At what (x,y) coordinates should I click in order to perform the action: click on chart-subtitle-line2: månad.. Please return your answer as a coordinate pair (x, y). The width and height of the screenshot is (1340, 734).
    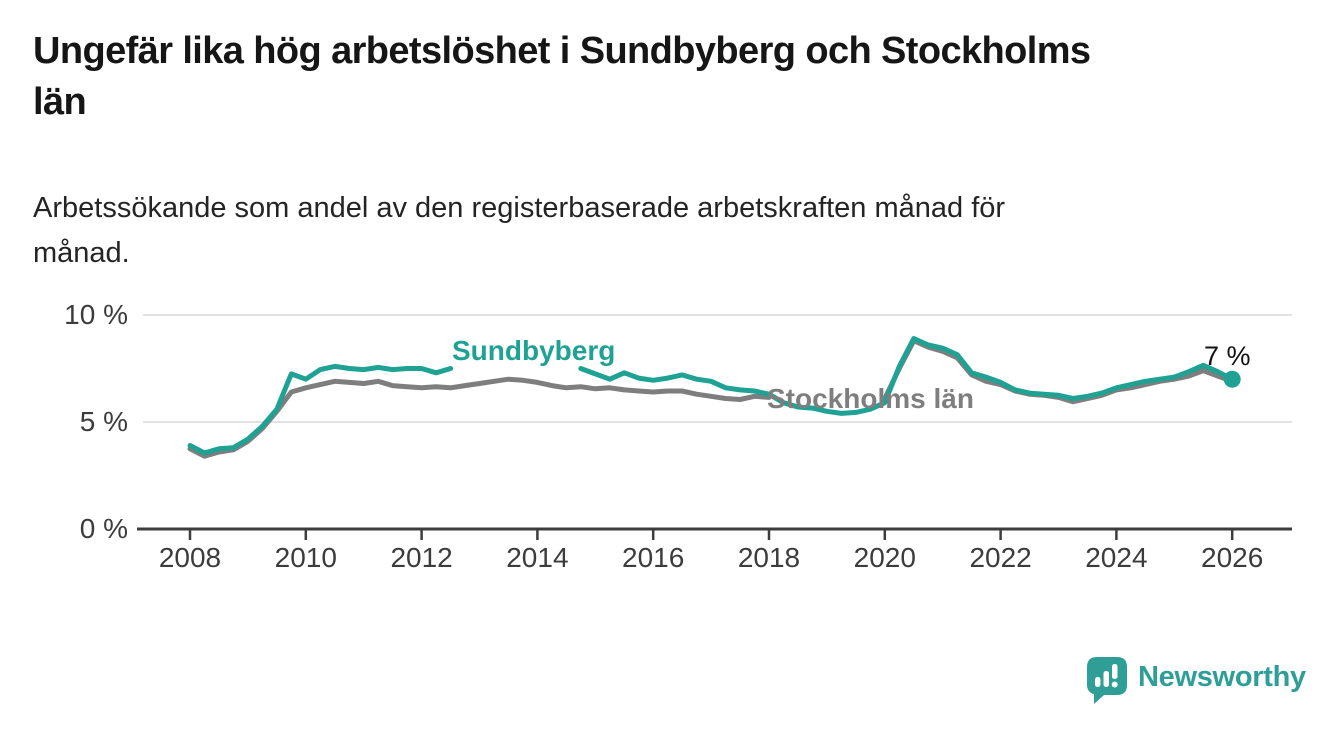
    Looking at the image, I should click on (81, 253).